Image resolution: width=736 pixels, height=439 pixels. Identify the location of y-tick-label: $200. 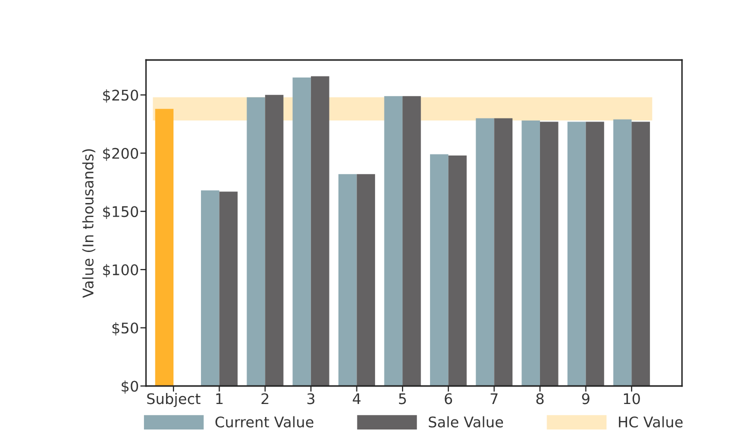
(120, 154).